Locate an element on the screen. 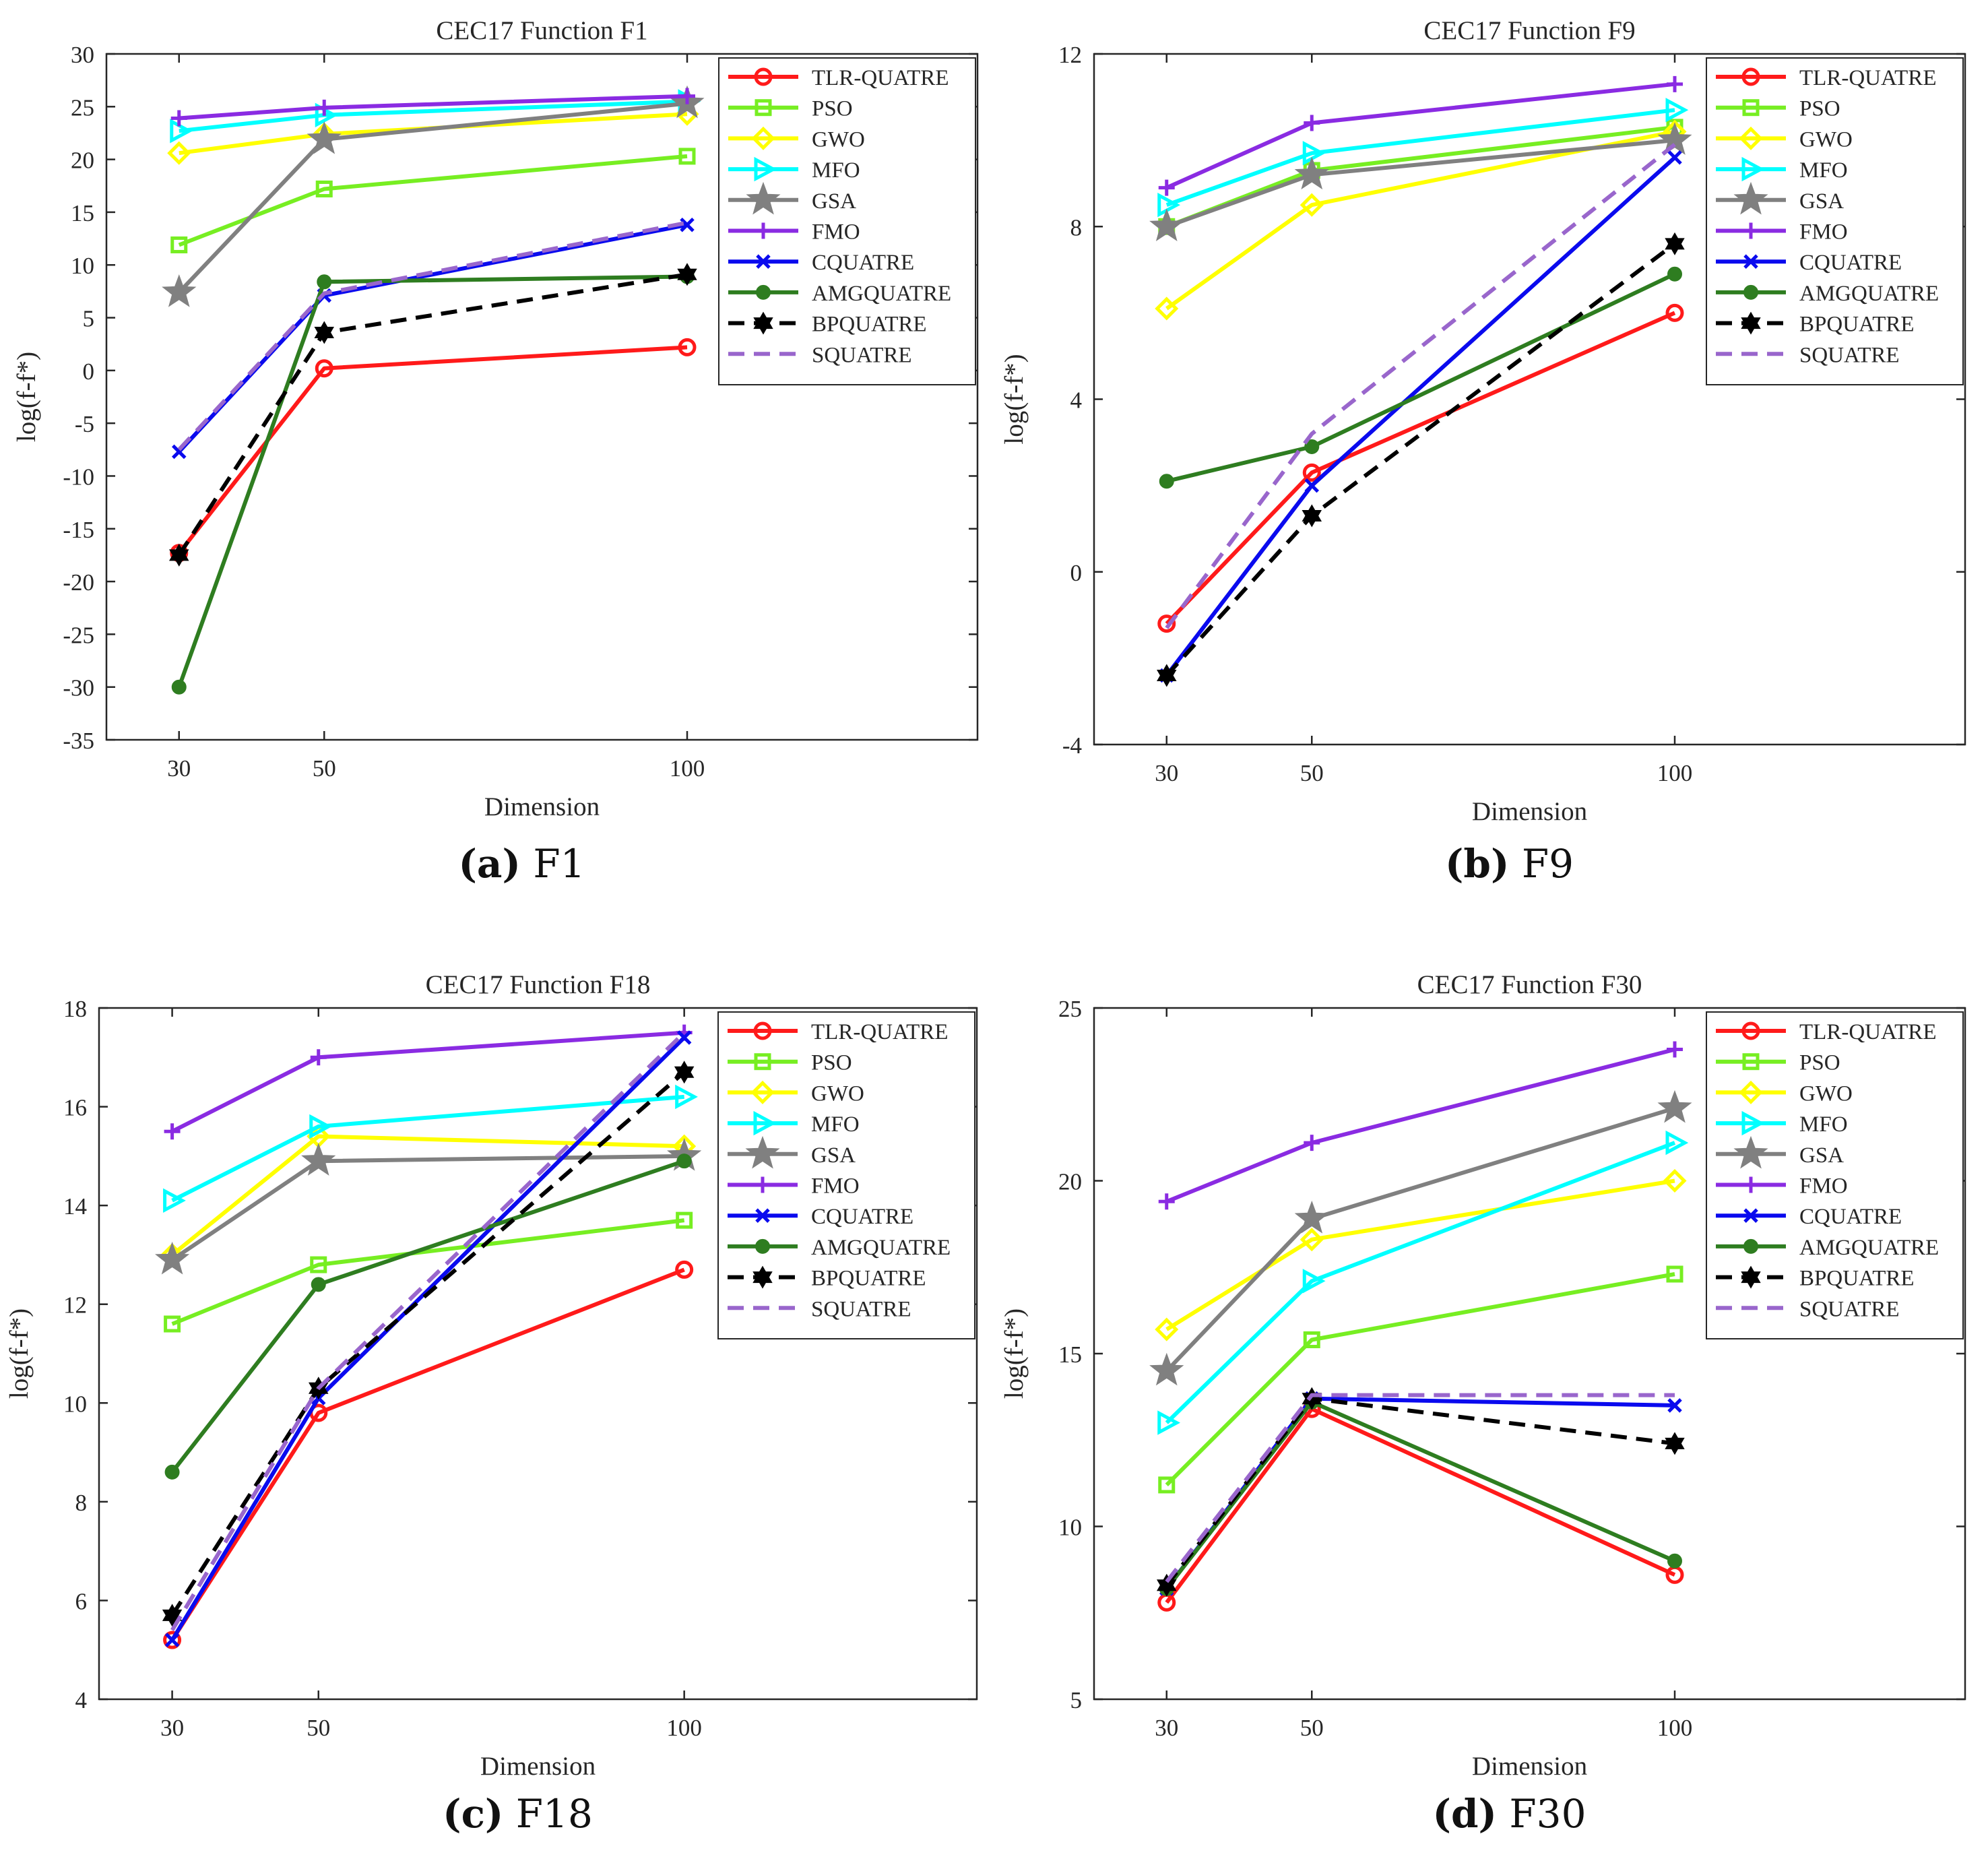 This screenshot has width=1988, height=1865. legend-entry-tlr-quatre: TLR-QUATRE is located at coordinates (1826, 78).